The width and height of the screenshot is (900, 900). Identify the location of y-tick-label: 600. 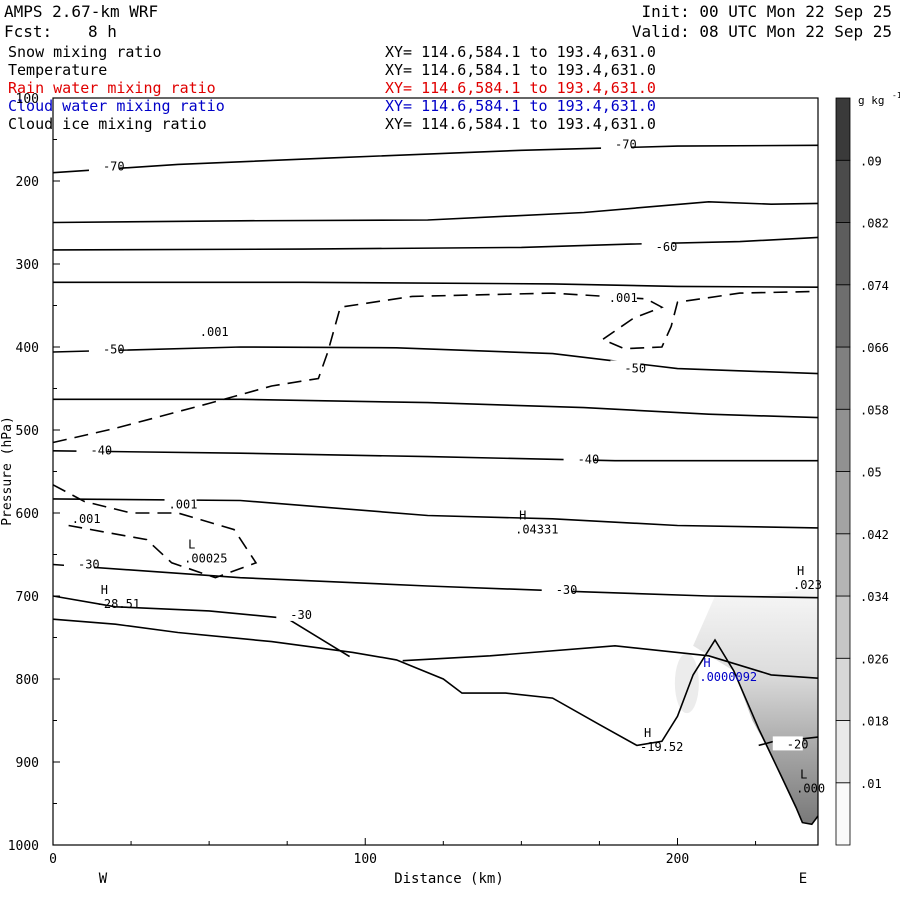
(27, 514).